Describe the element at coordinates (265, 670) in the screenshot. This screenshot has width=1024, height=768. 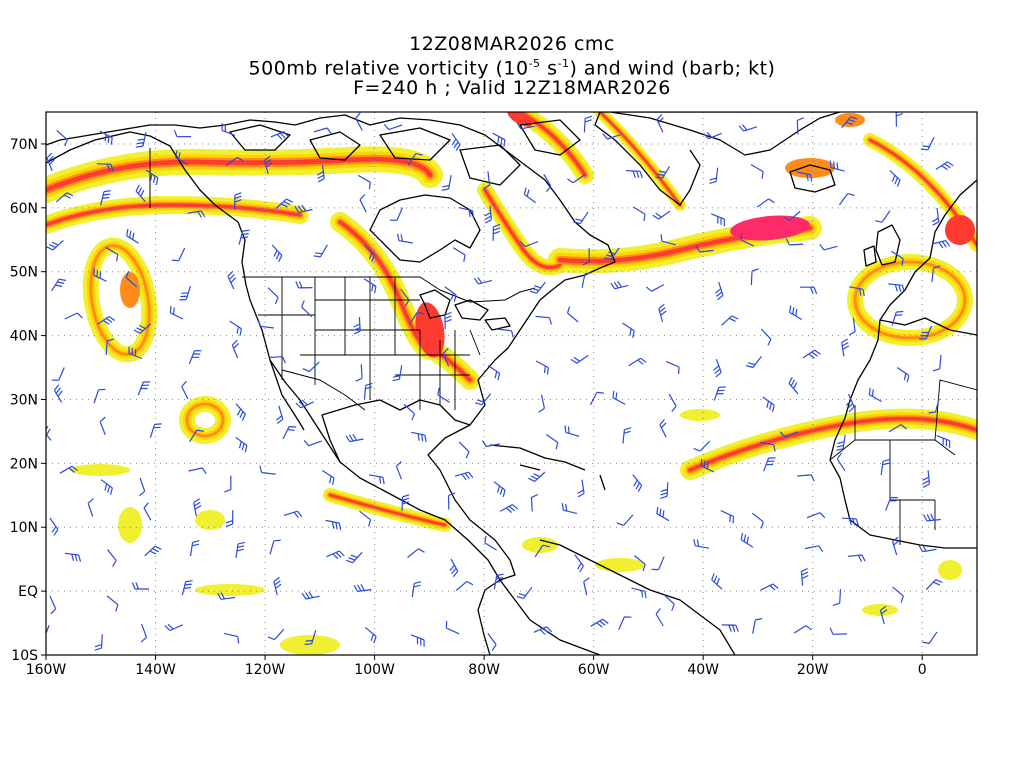
I see `lon-tick-label: 120W` at that location.